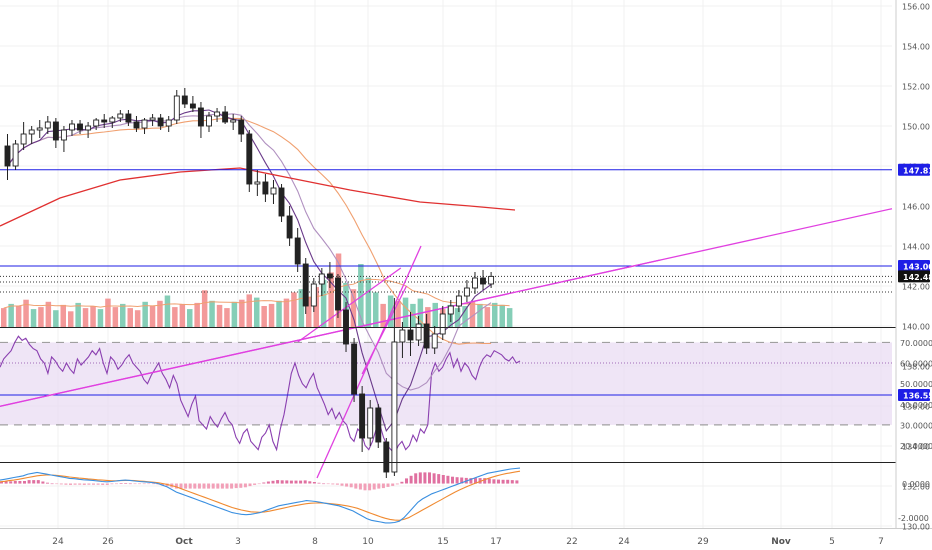 This screenshot has height=550, width=932. What do you see at coordinates (184, 542) in the screenshot?
I see `time-tick-label: Oct` at bounding box center [184, 542].